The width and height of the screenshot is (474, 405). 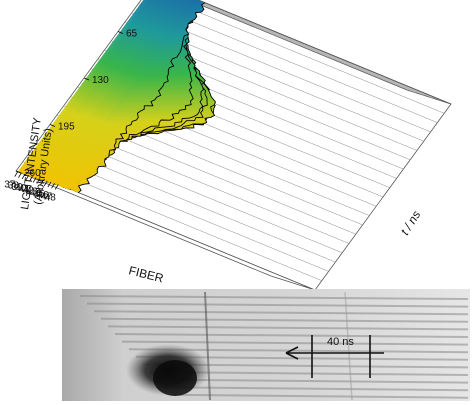 What do you see at coordinates (132, 34) in the screenshot?
I see `time-tick-label: 65` at bounding box center [132, 34].